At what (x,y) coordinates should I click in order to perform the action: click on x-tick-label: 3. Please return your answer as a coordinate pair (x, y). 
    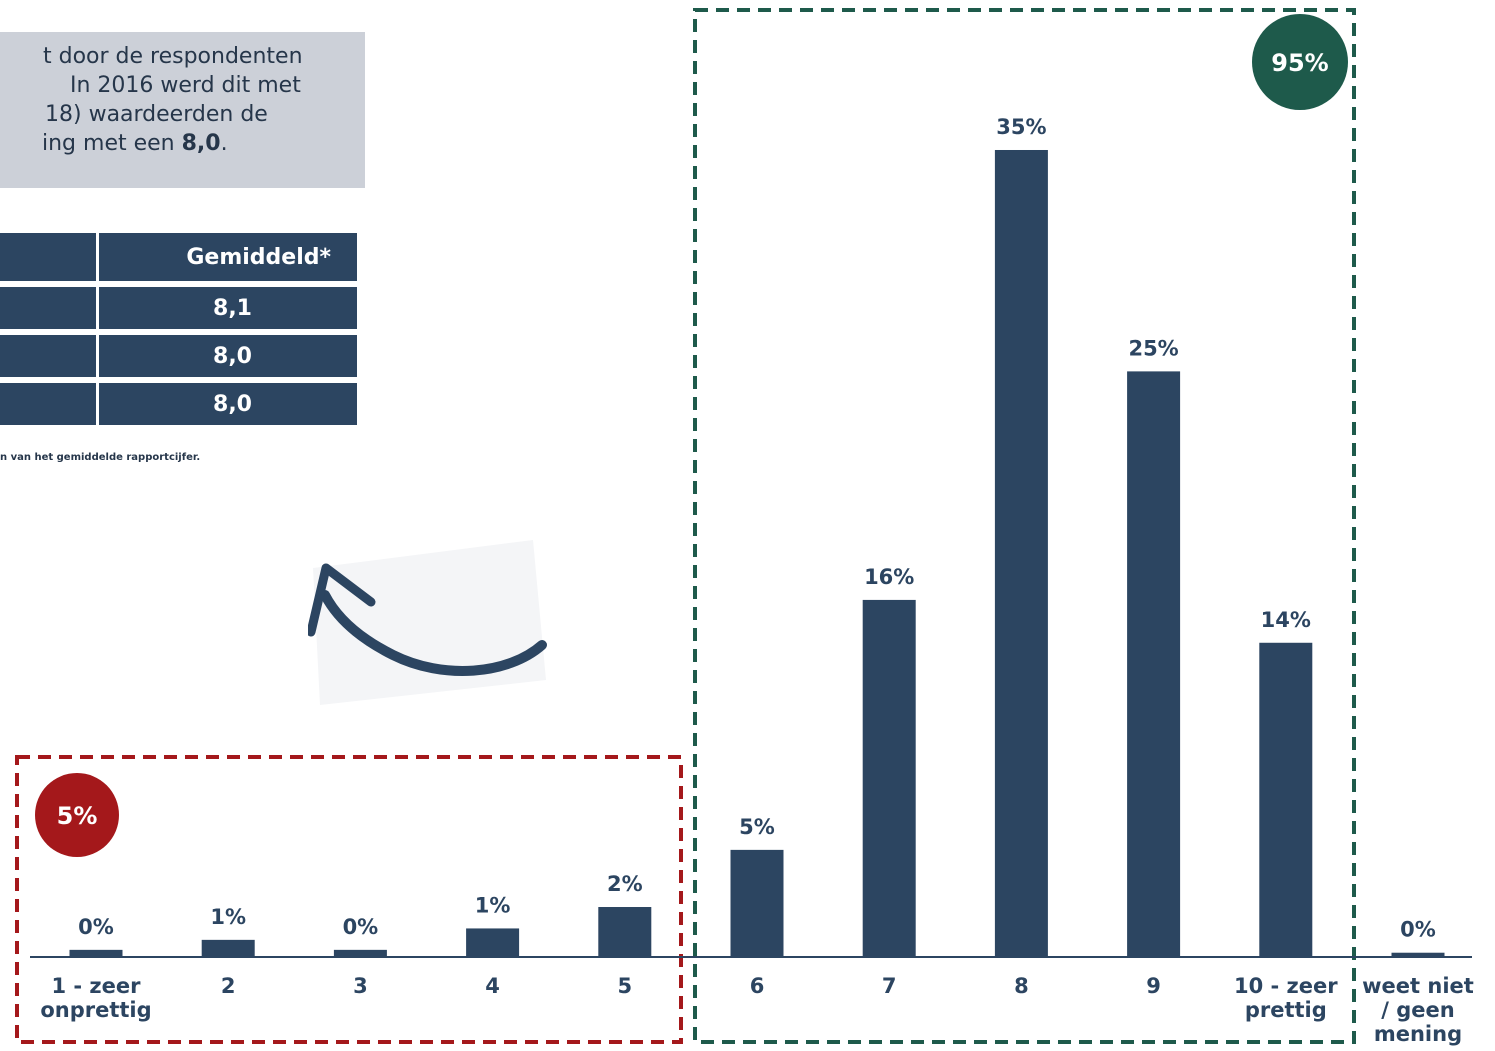
    Looking at the image, I should click on (360, 986).